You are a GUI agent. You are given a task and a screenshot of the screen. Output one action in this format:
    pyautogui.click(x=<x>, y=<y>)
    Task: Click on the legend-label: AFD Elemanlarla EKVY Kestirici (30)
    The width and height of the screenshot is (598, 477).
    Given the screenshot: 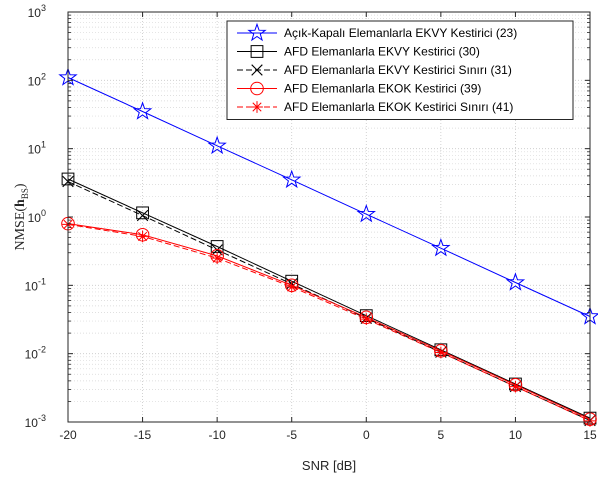 What is the action you would take?
    pyautogui.click(x=382, y=52)
    